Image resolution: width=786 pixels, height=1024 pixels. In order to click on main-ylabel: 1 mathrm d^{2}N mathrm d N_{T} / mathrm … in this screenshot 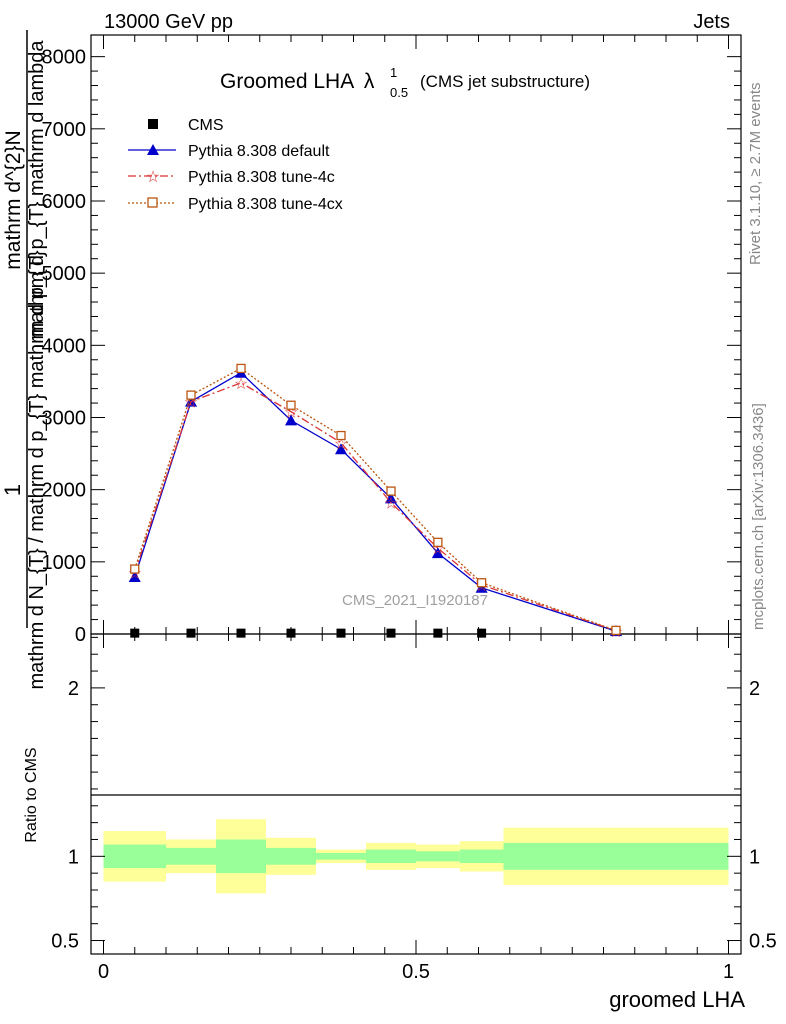, I will do `click(24, 360)`.